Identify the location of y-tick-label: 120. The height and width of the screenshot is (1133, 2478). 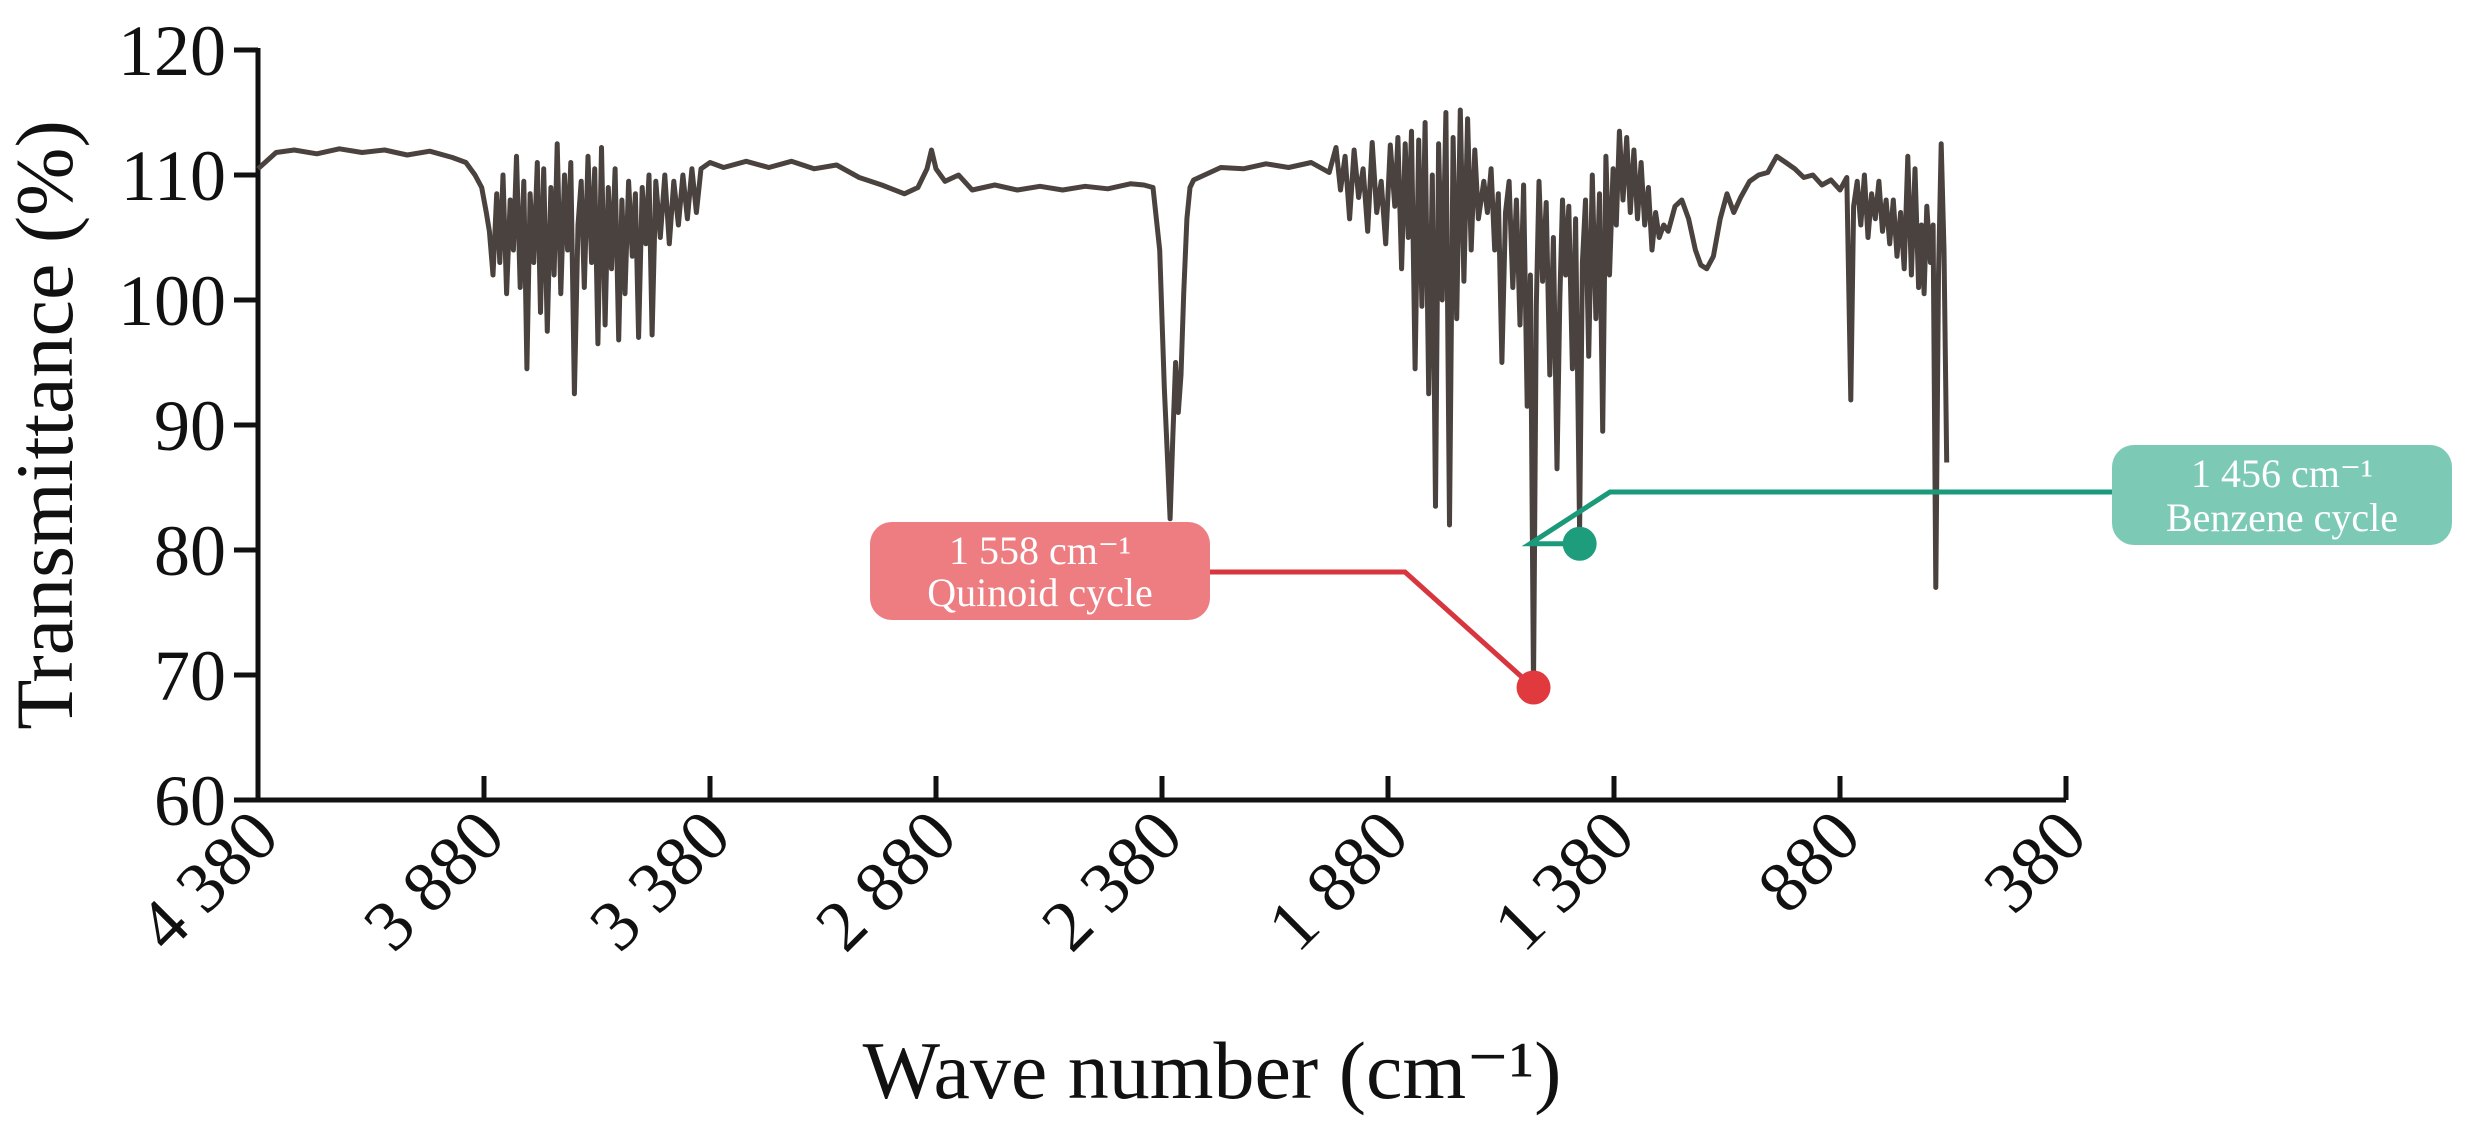
(172, 51).